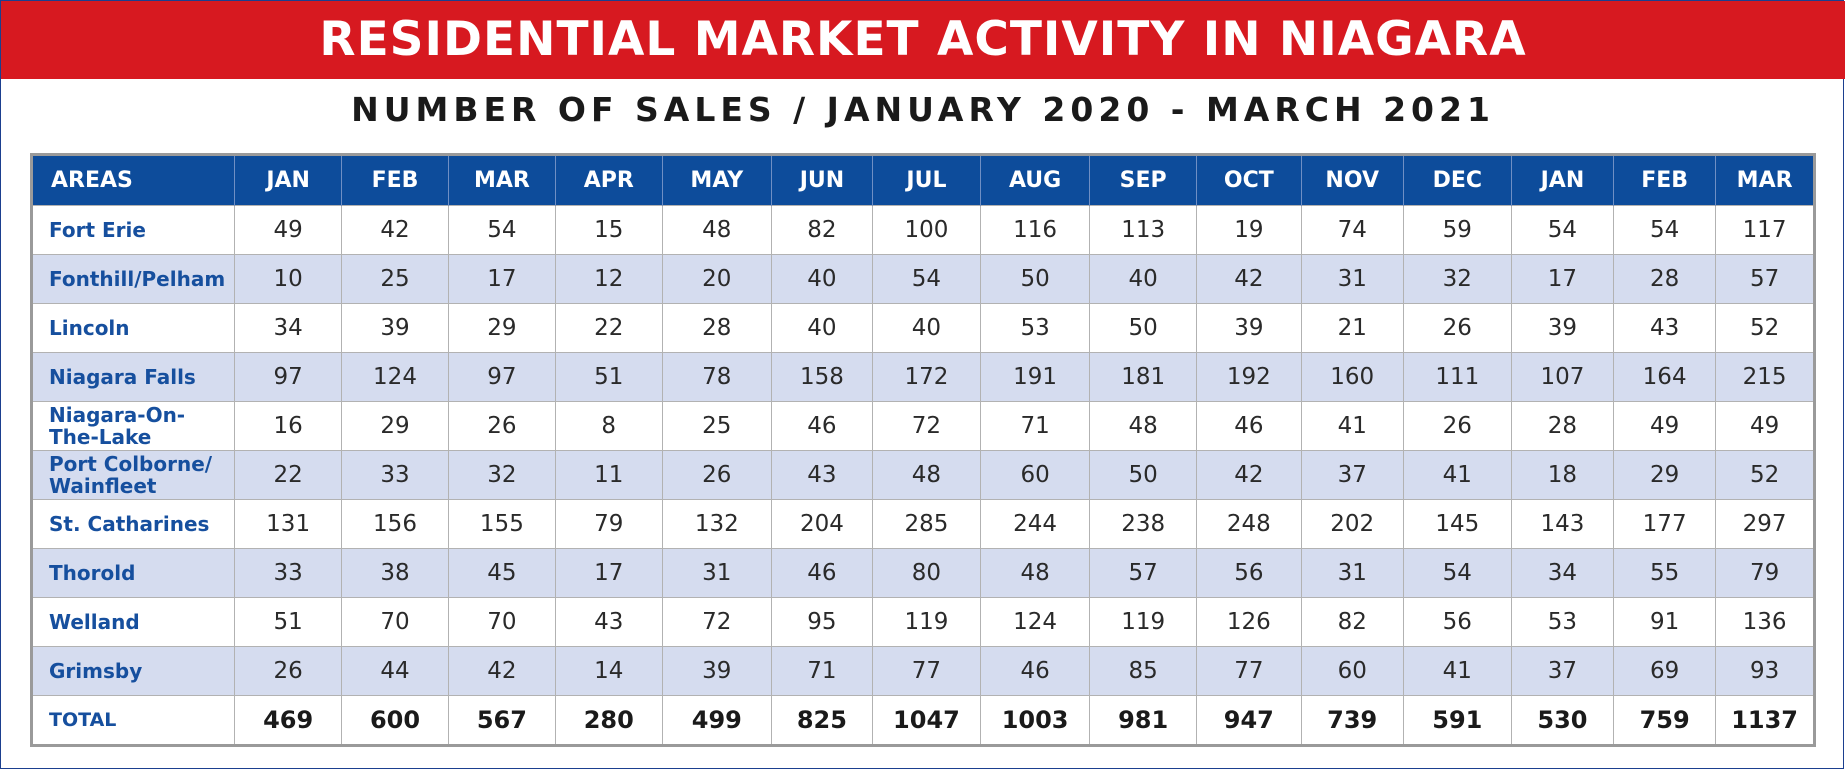 The image size is (1846, 771). Describe the element at coordinates (1562, 524) in the screenshot. I see `sales-value-cell: 143` at that location.